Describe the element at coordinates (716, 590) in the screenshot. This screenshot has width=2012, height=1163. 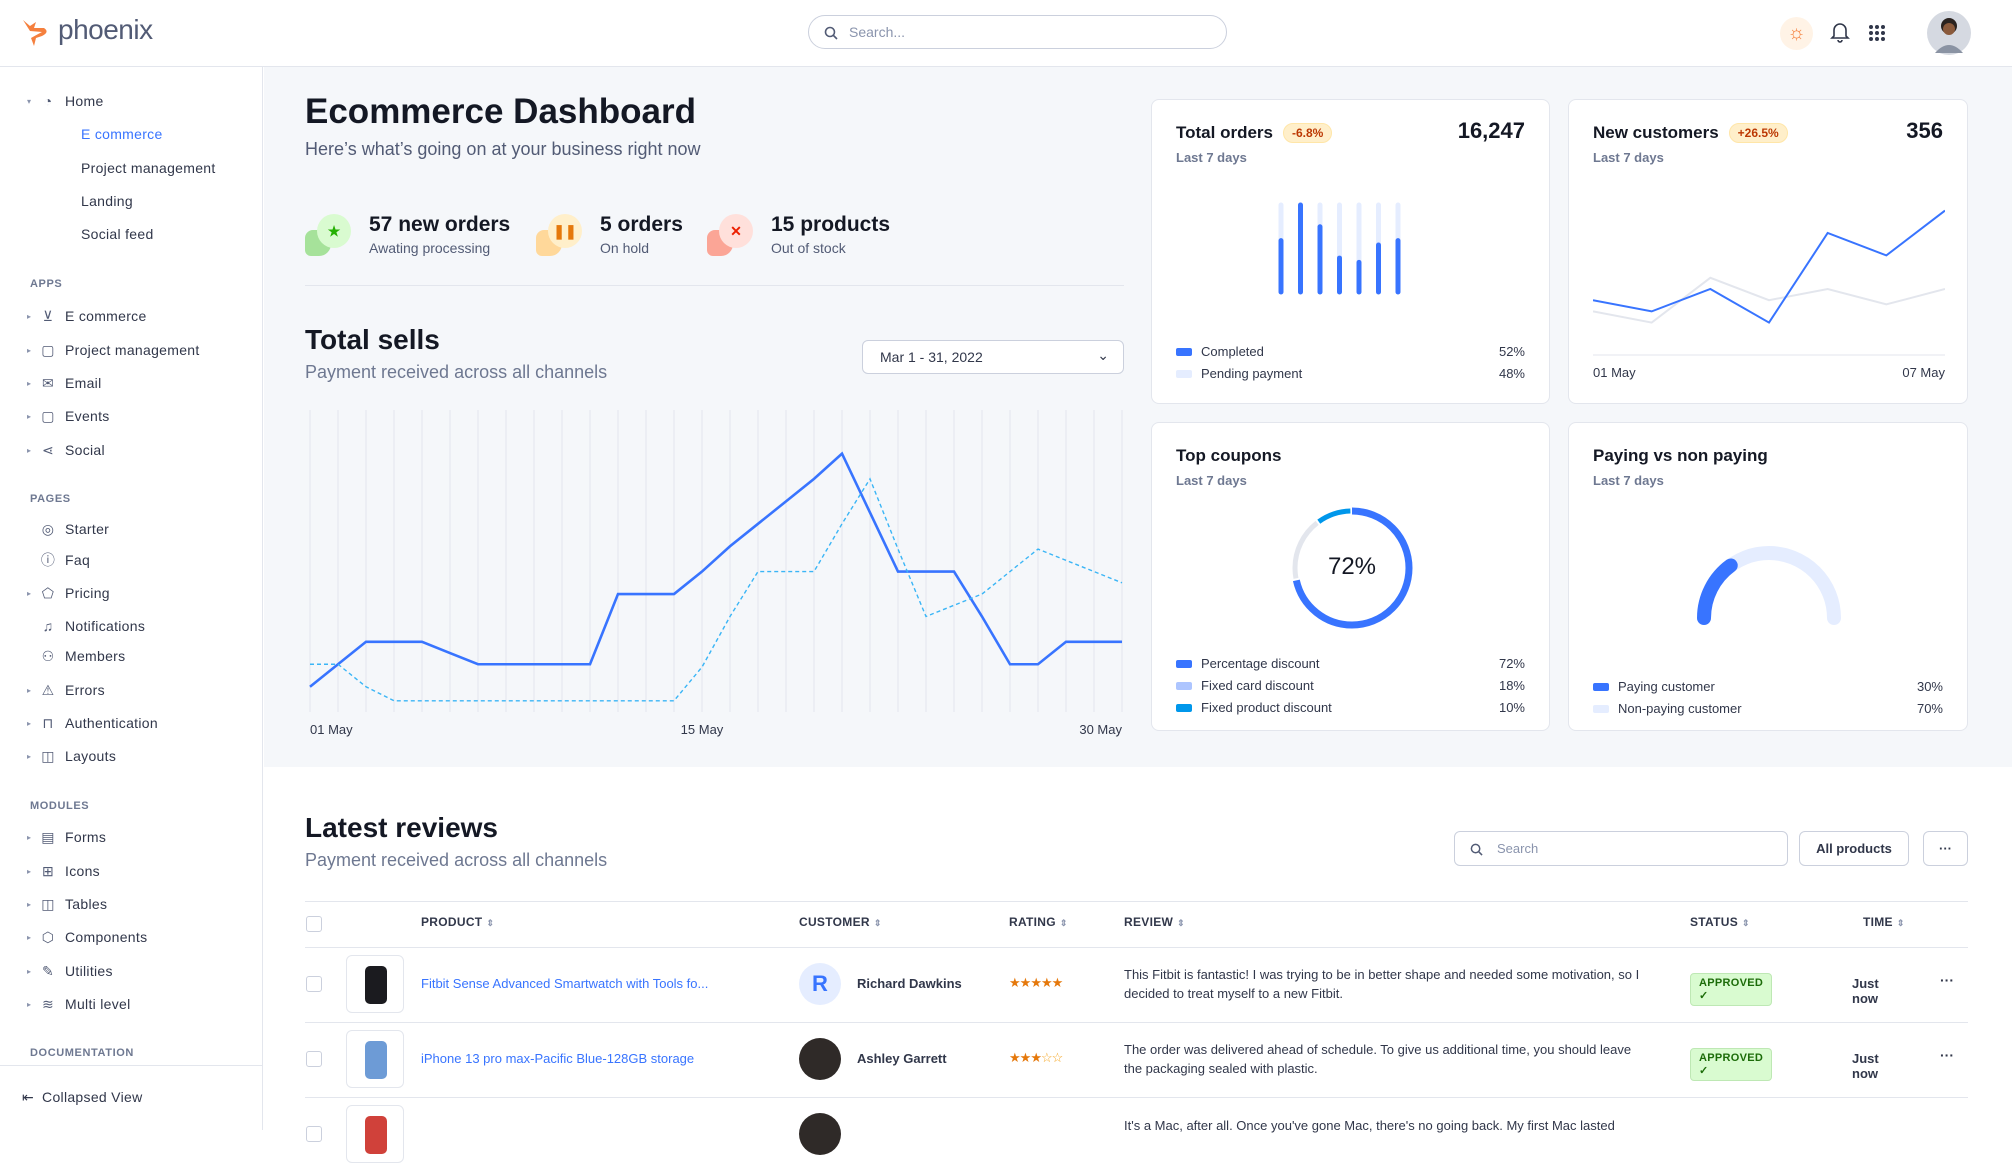
I see `series-line-dashed` at that location.